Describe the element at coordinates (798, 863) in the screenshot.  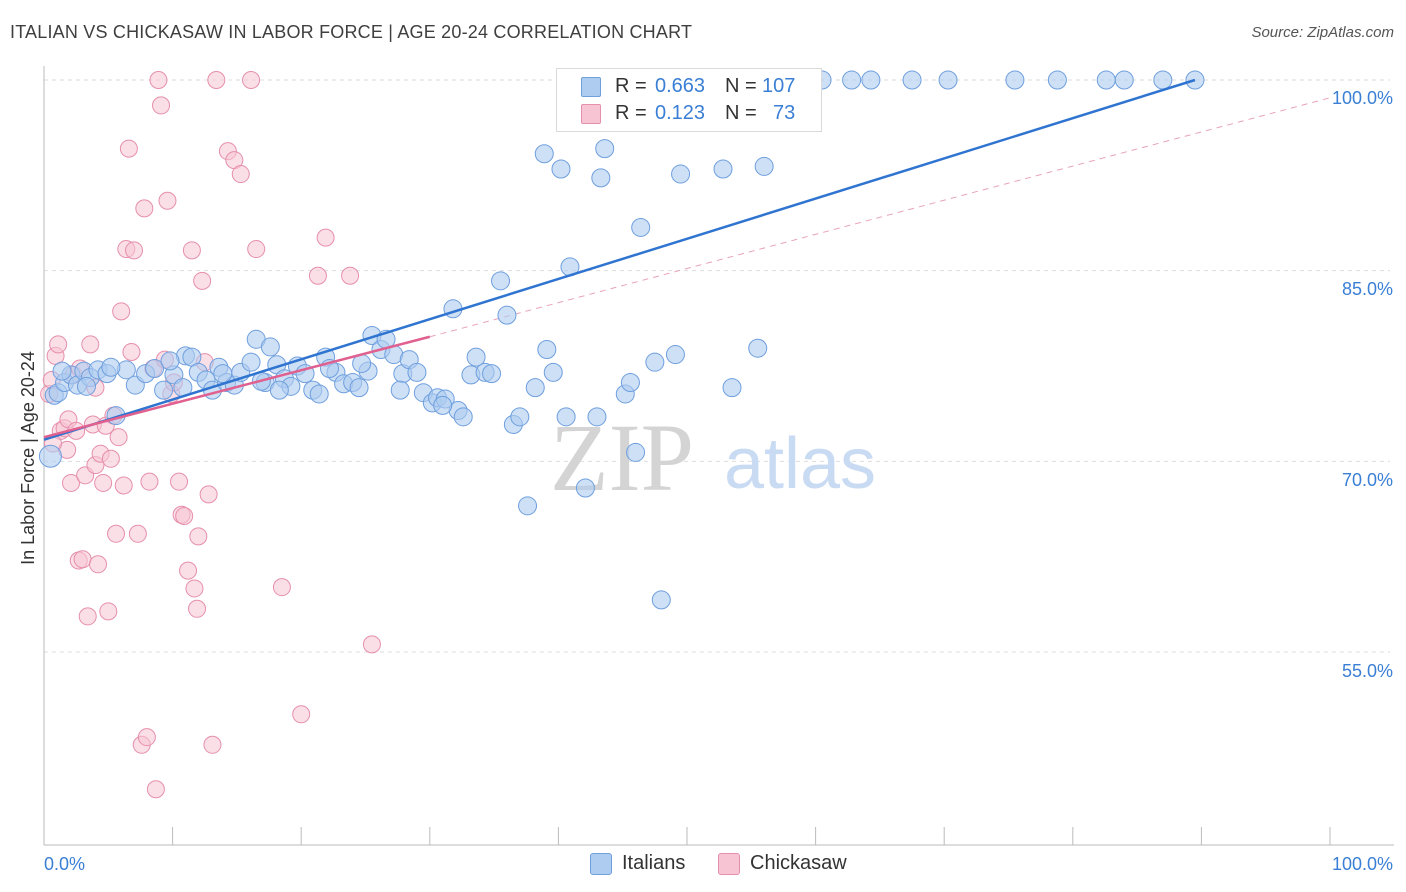
I see `bottom-legend-label-chickasaw: Chickasaw` at that location.